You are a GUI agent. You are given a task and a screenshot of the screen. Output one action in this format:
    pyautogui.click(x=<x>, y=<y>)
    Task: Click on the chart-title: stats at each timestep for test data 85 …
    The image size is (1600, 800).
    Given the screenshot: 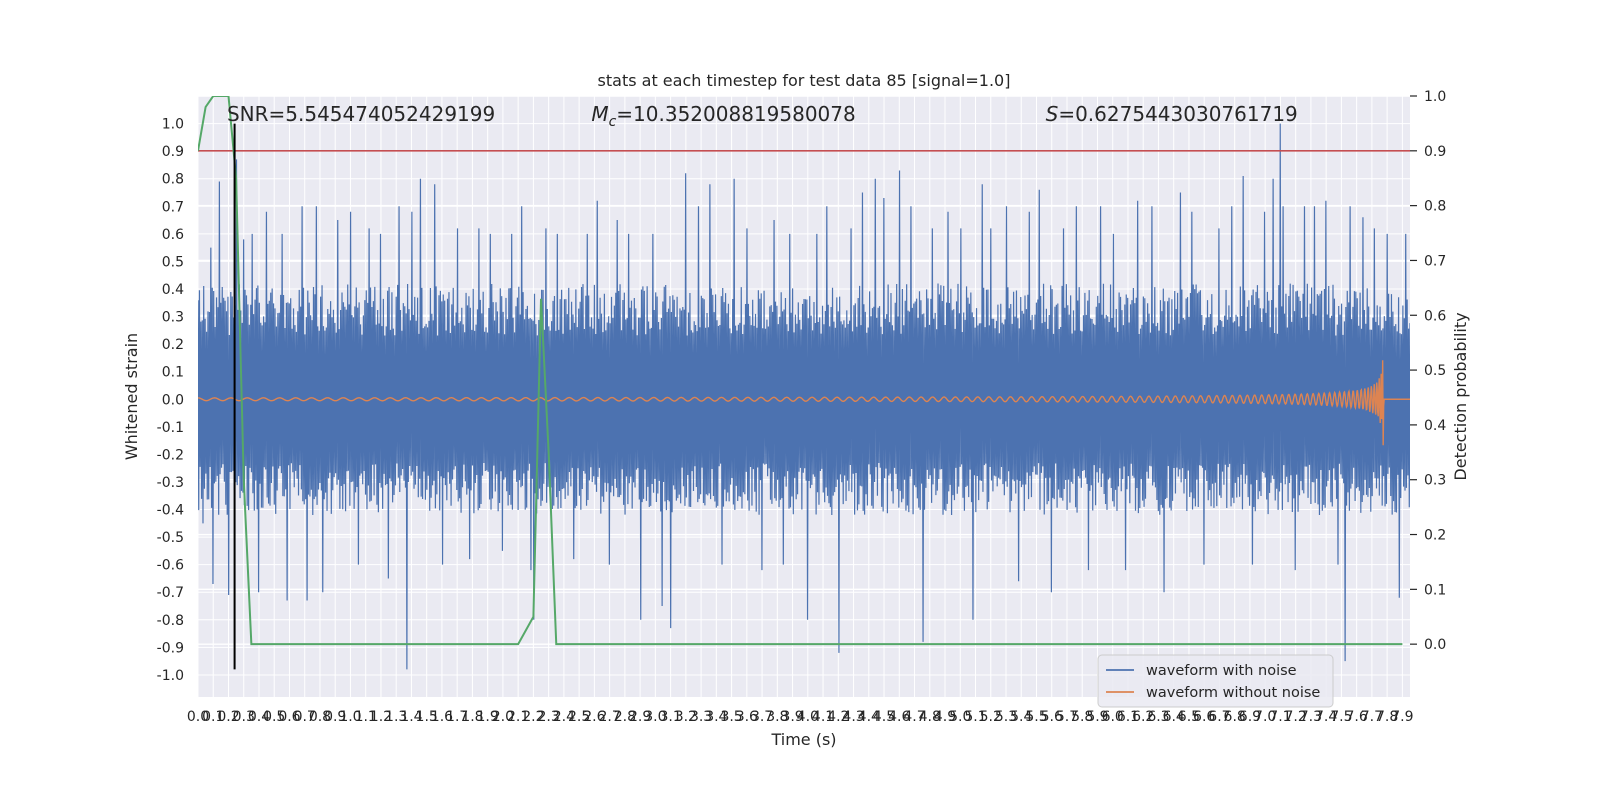 What is the action you would take?
    pyautogui.click(x=804, y=80)
    